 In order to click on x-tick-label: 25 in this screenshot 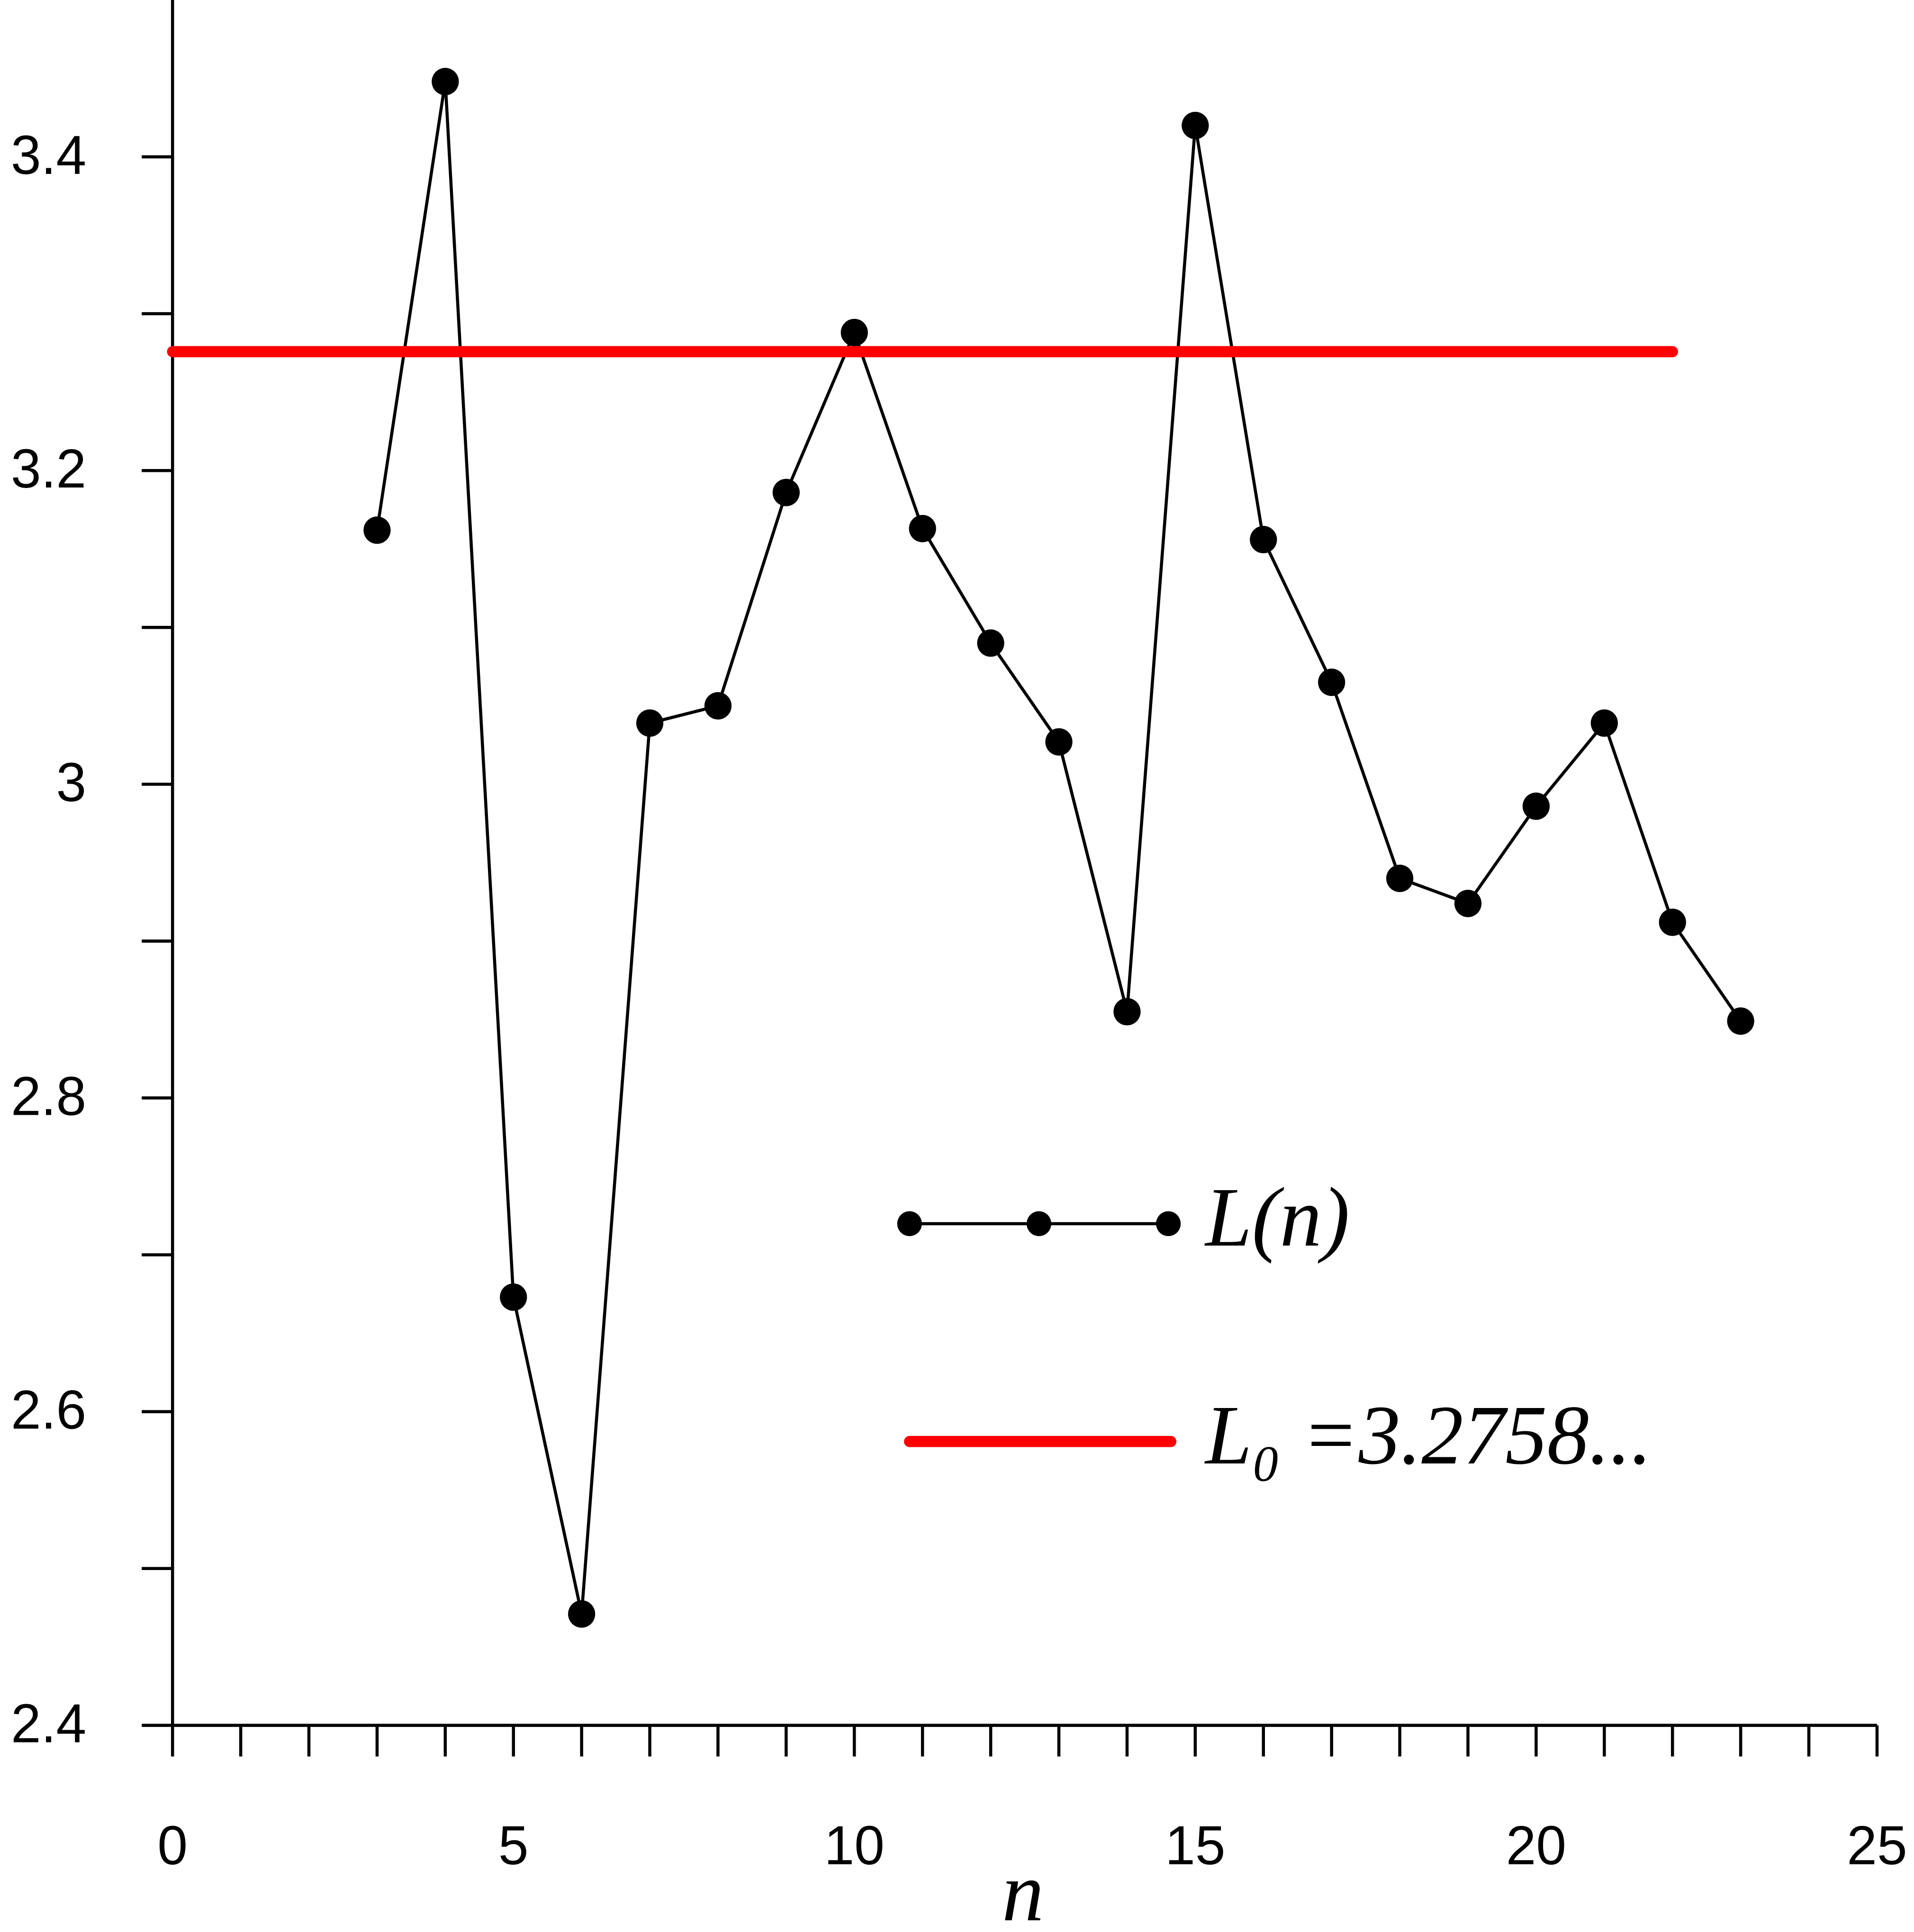, I will do `click(1877, 1846)`.